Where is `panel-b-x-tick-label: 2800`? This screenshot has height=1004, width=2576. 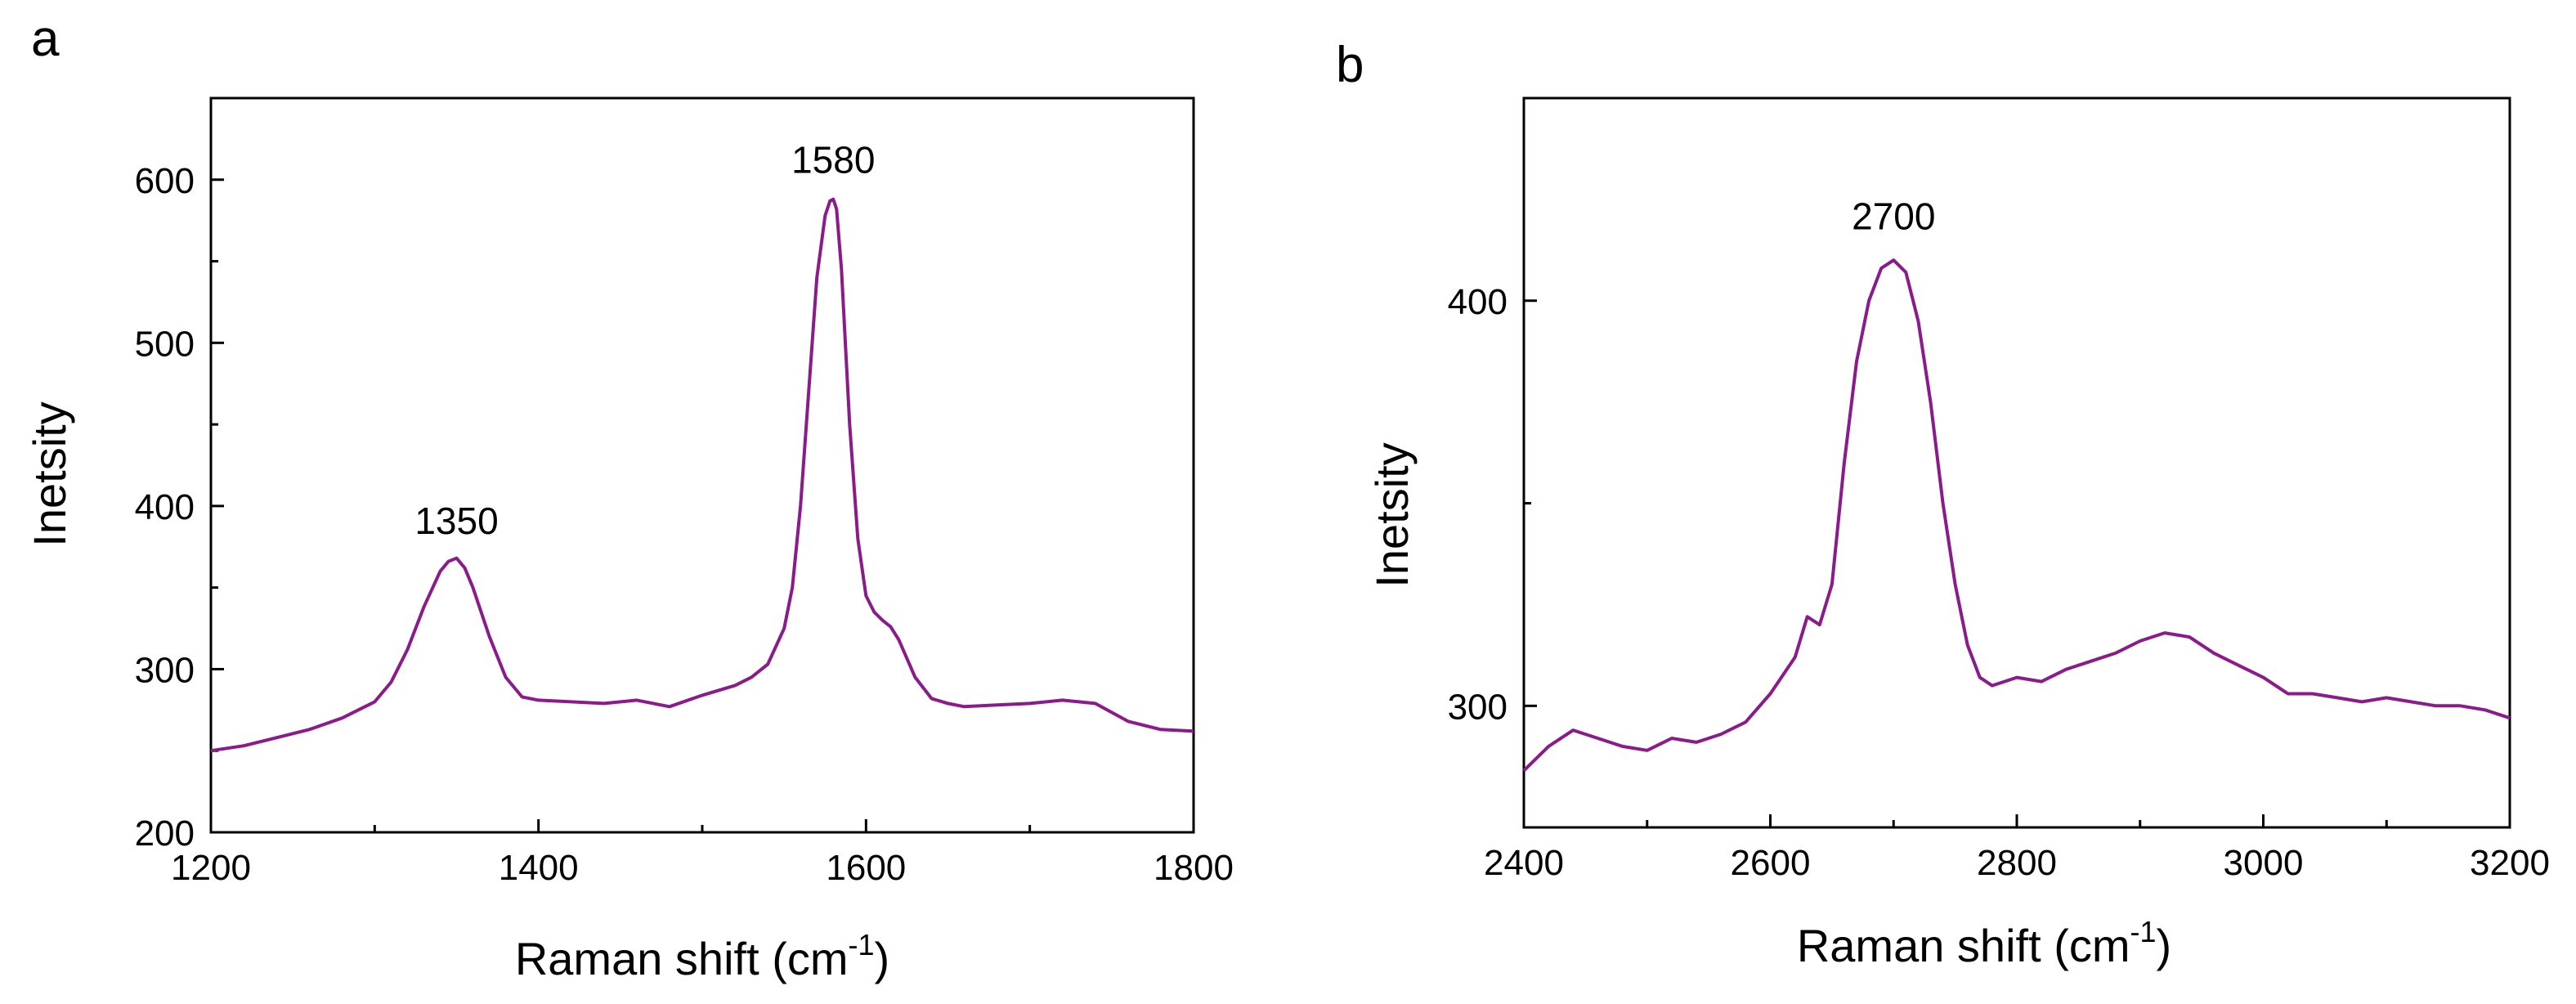
panel-b-x-tick-label: 2800 is located at coordinates (2017, 863).